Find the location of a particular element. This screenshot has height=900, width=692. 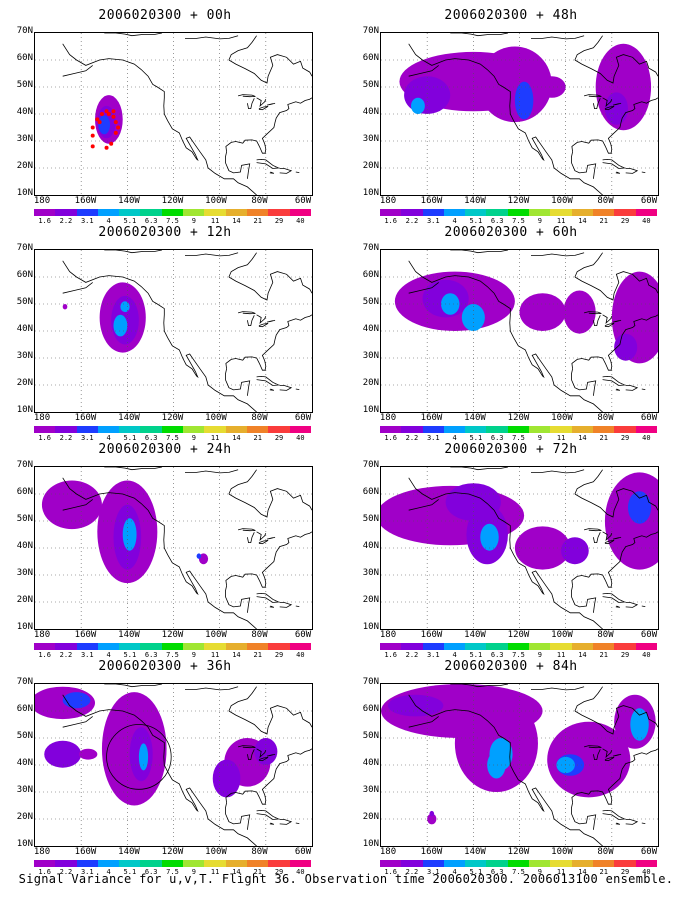

y-axis-tick-label: 50N is located at coordinates (24, 85).